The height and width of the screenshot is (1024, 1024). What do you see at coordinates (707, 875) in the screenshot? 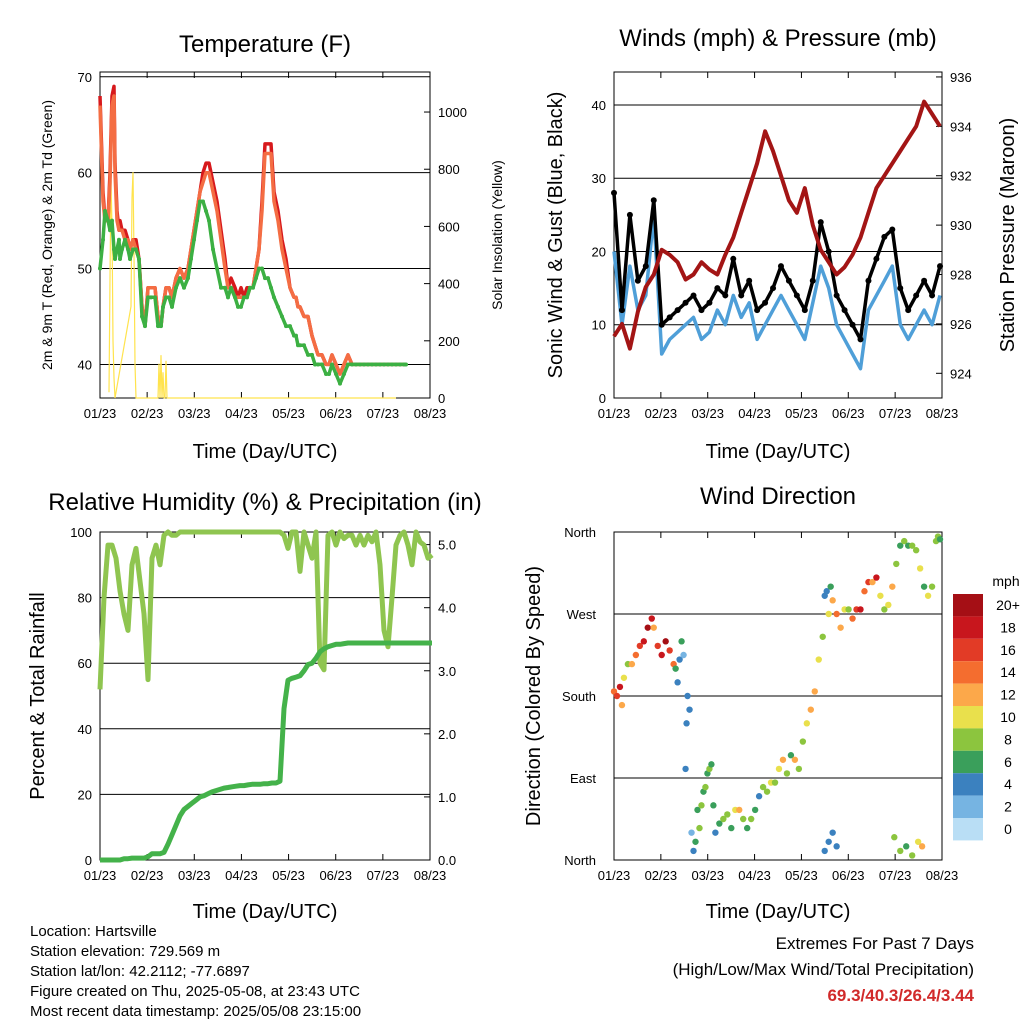
I see `x-tick-label: 03/23` at bounding box center [707, 875].